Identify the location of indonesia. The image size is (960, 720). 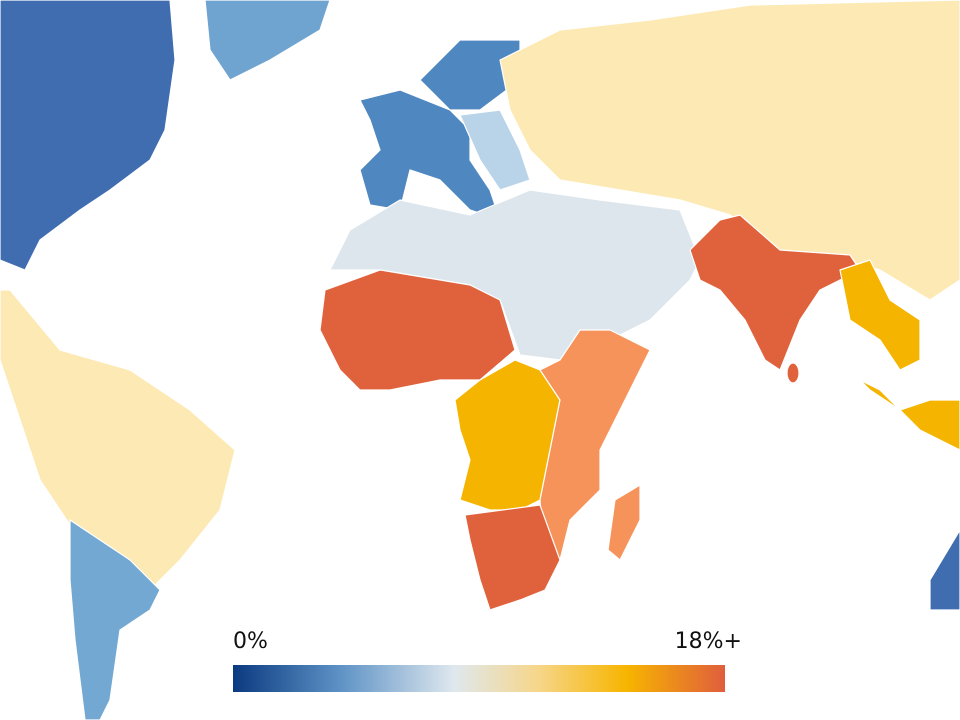
(909, 415).